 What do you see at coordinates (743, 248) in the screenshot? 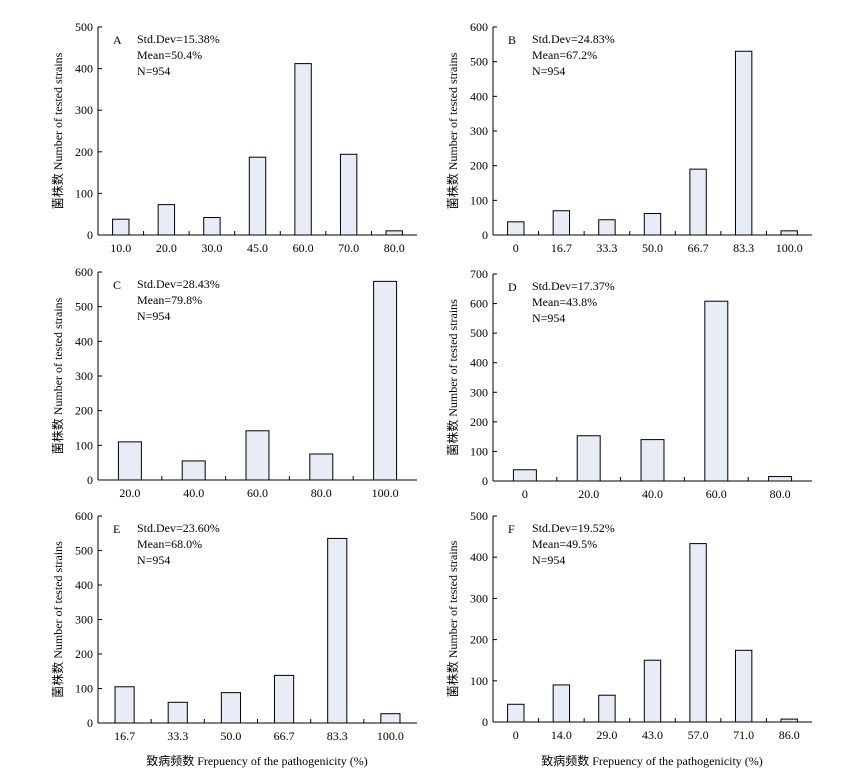
I see `panel-b-xtick-label: 83.3` at bounding box center [743, 248].